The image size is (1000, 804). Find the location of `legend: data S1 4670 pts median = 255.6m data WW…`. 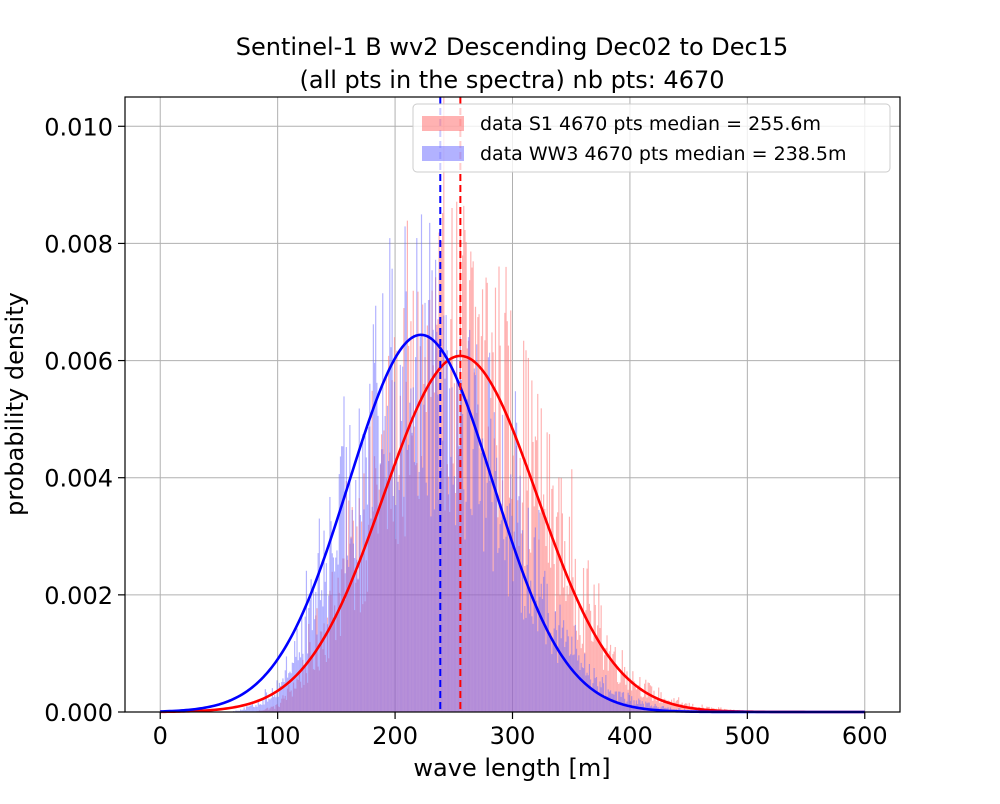

legend: data S1 4670 pts median = 255.6m data WW… is located at coordinates (651, 138).